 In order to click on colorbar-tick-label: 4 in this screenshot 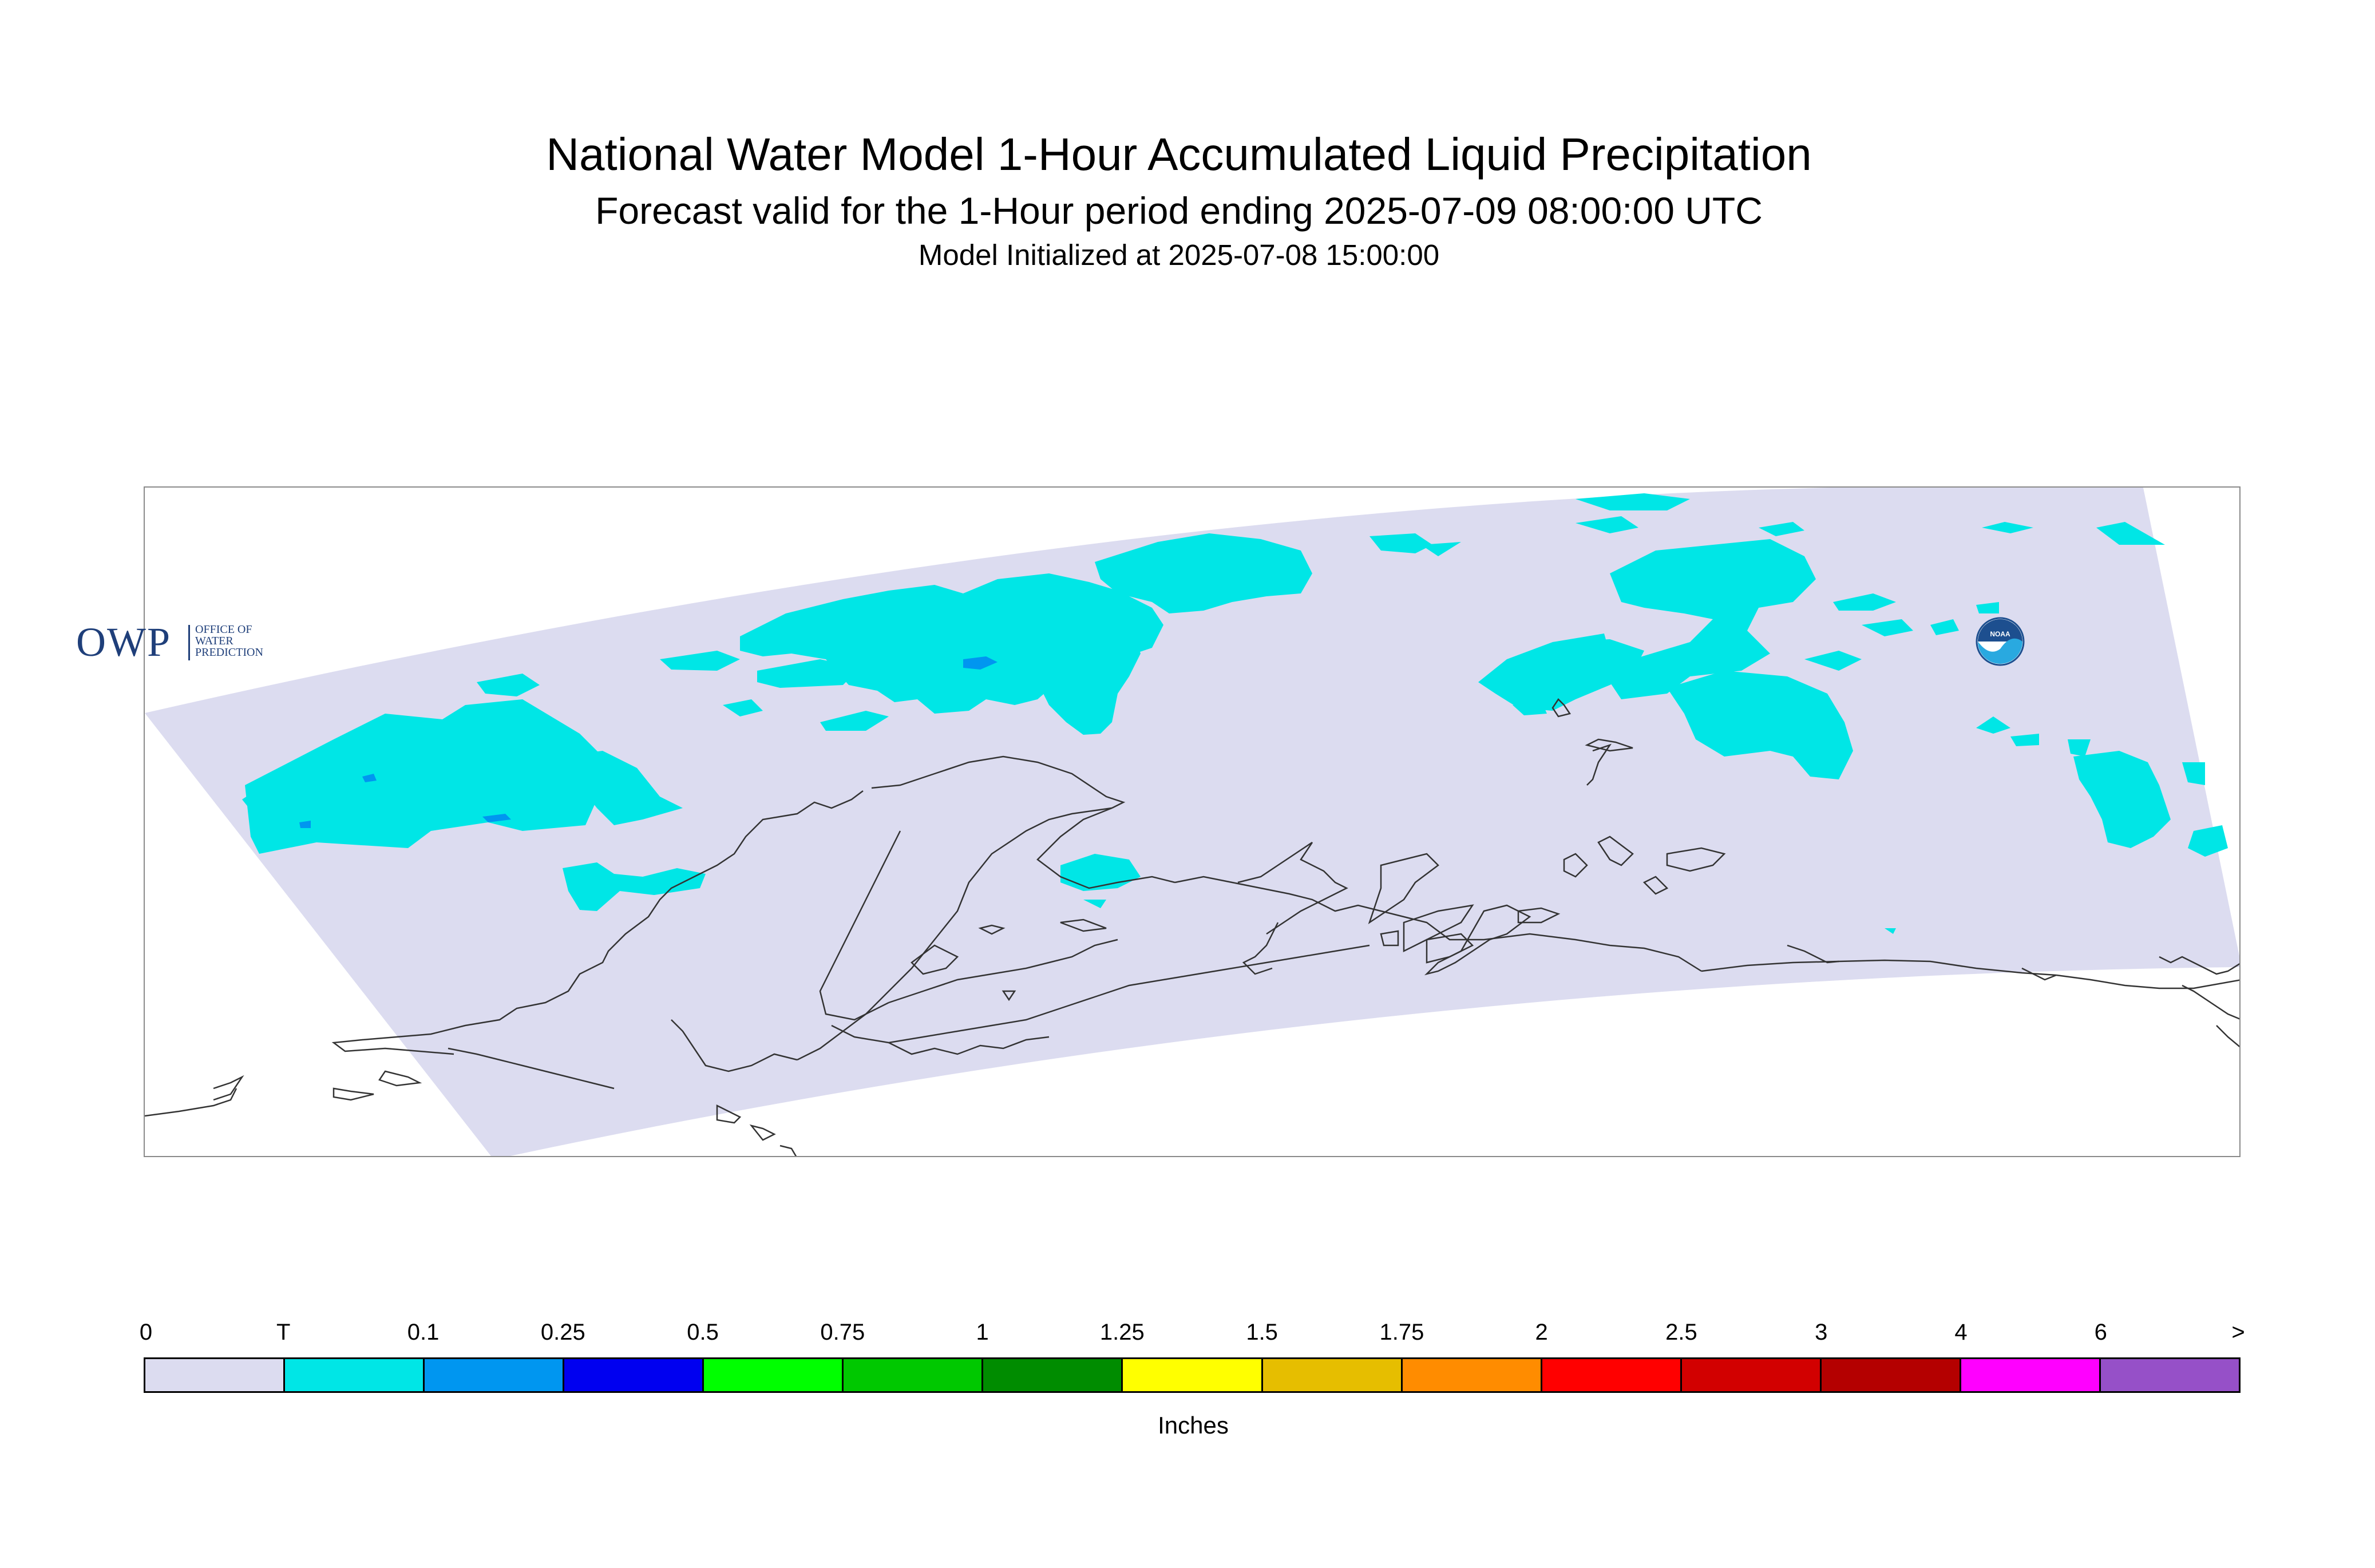, I will do `click(1961, 1332)`.